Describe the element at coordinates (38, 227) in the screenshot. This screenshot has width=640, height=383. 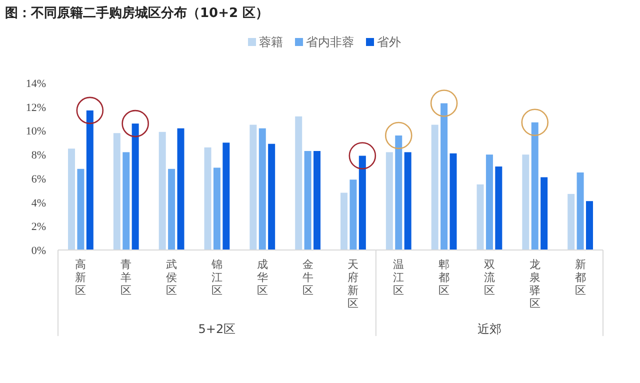
I see `y-tick-label: 2%` at that location.